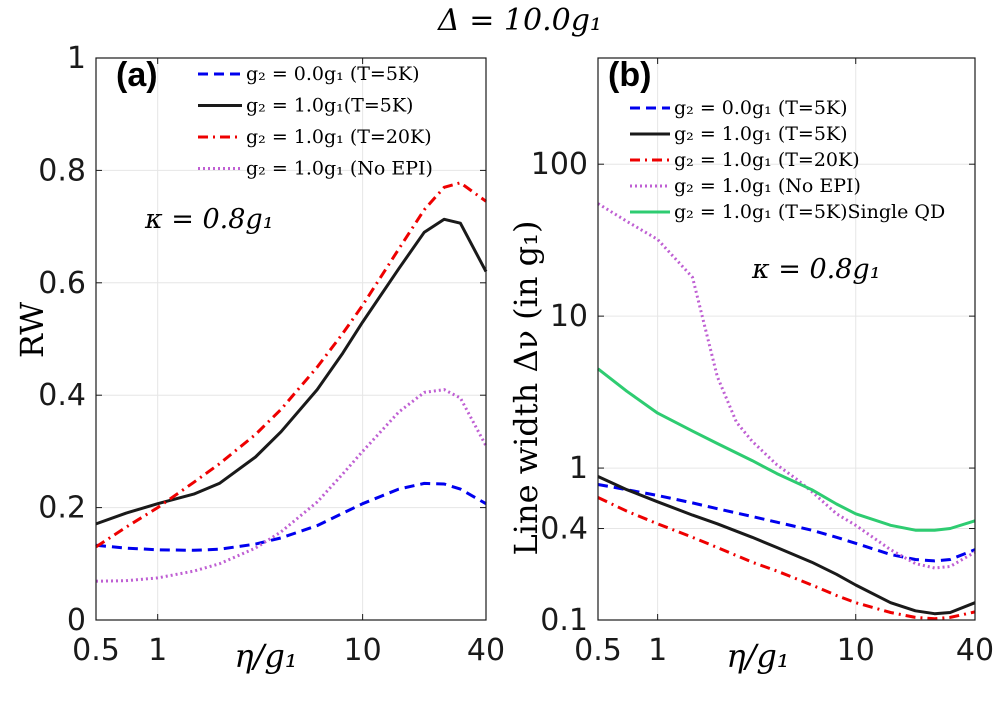 Image resolution: width=997 pixels, height=703 pixels. I want to click on y-tick-label: 100, so click(559, 164).